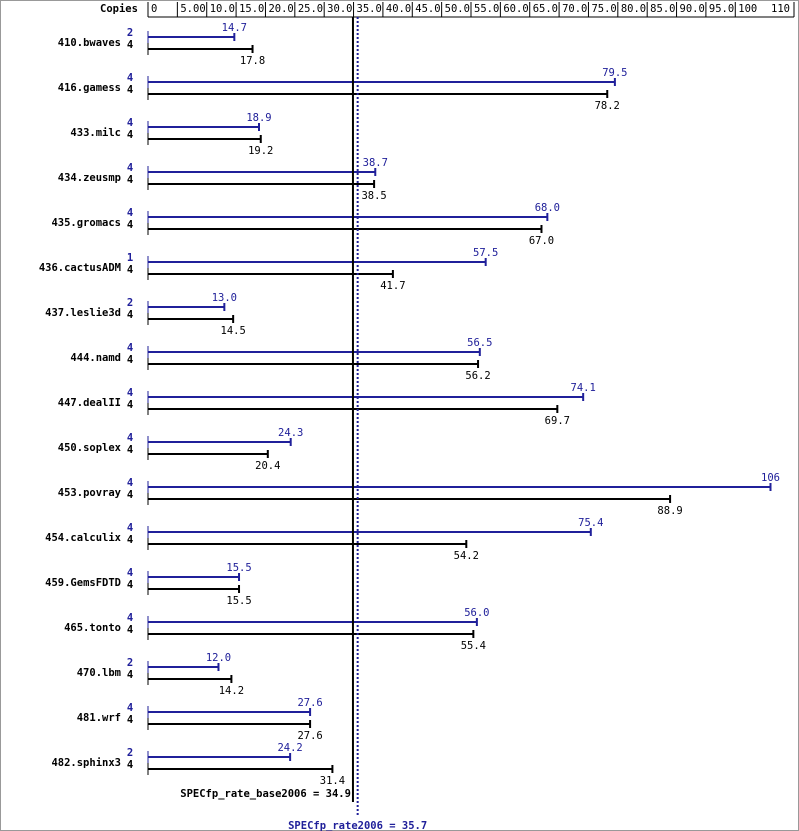 The image size is (799, 831). I want to click on value-label: 12.0, so click(218, 658).